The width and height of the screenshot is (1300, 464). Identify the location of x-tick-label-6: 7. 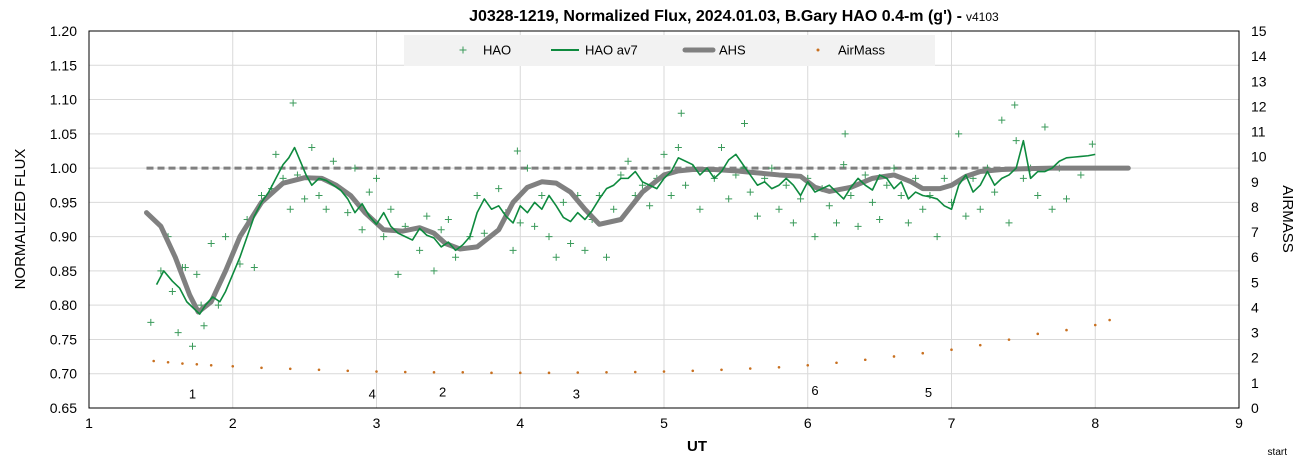
(952, 423).